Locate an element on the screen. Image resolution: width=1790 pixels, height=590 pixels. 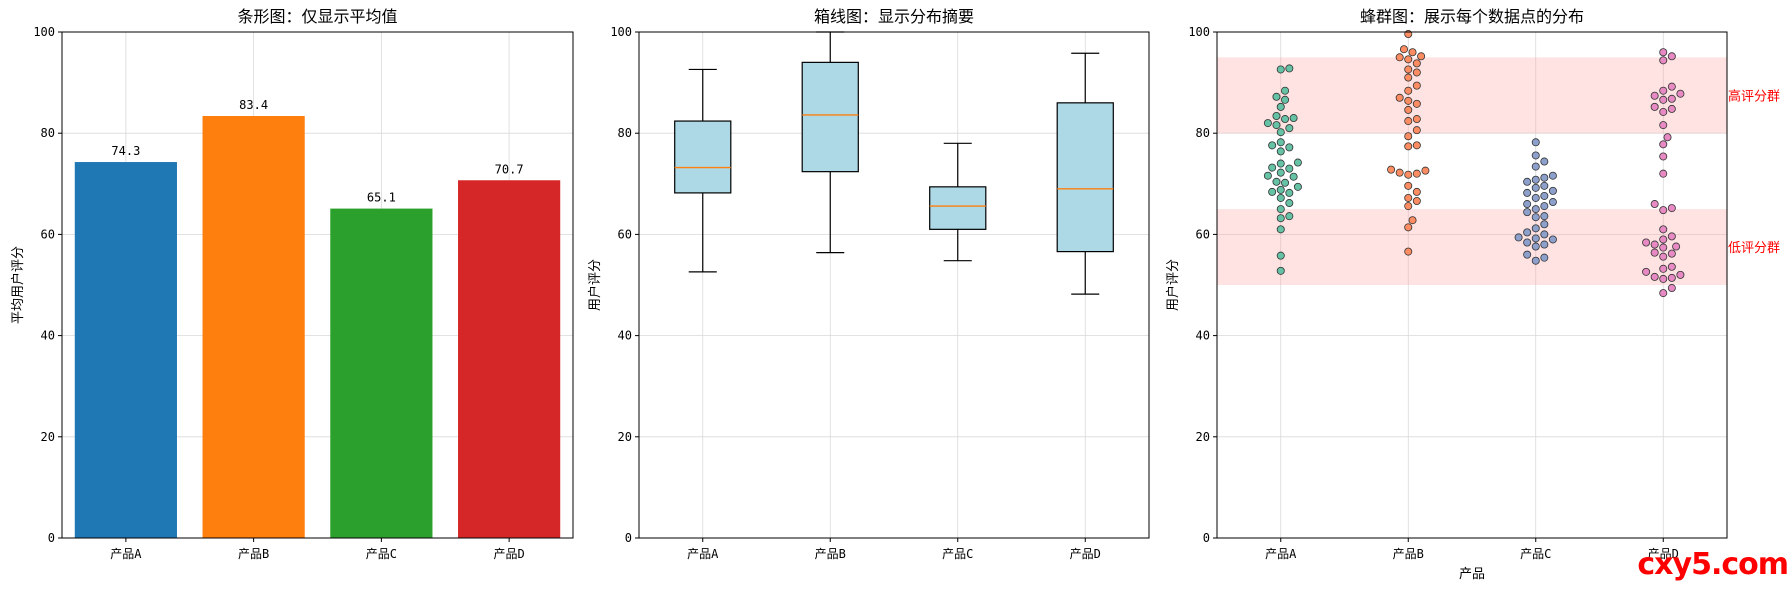
bar-value-label-1: 74.3 is located at coordinates (125, 151).